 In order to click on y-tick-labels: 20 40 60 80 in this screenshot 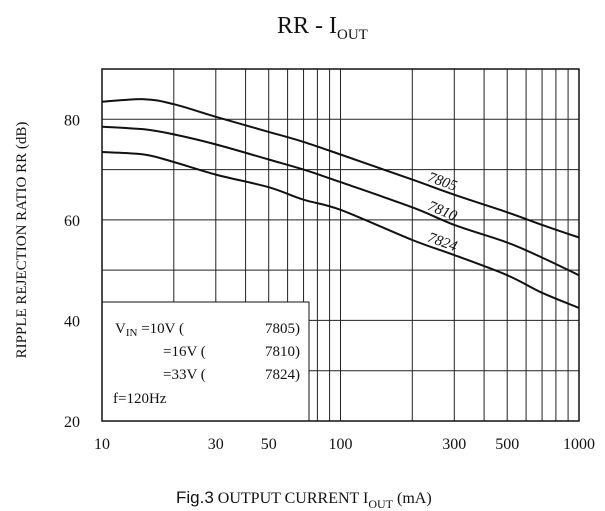, I will do `click(72, 271)`.